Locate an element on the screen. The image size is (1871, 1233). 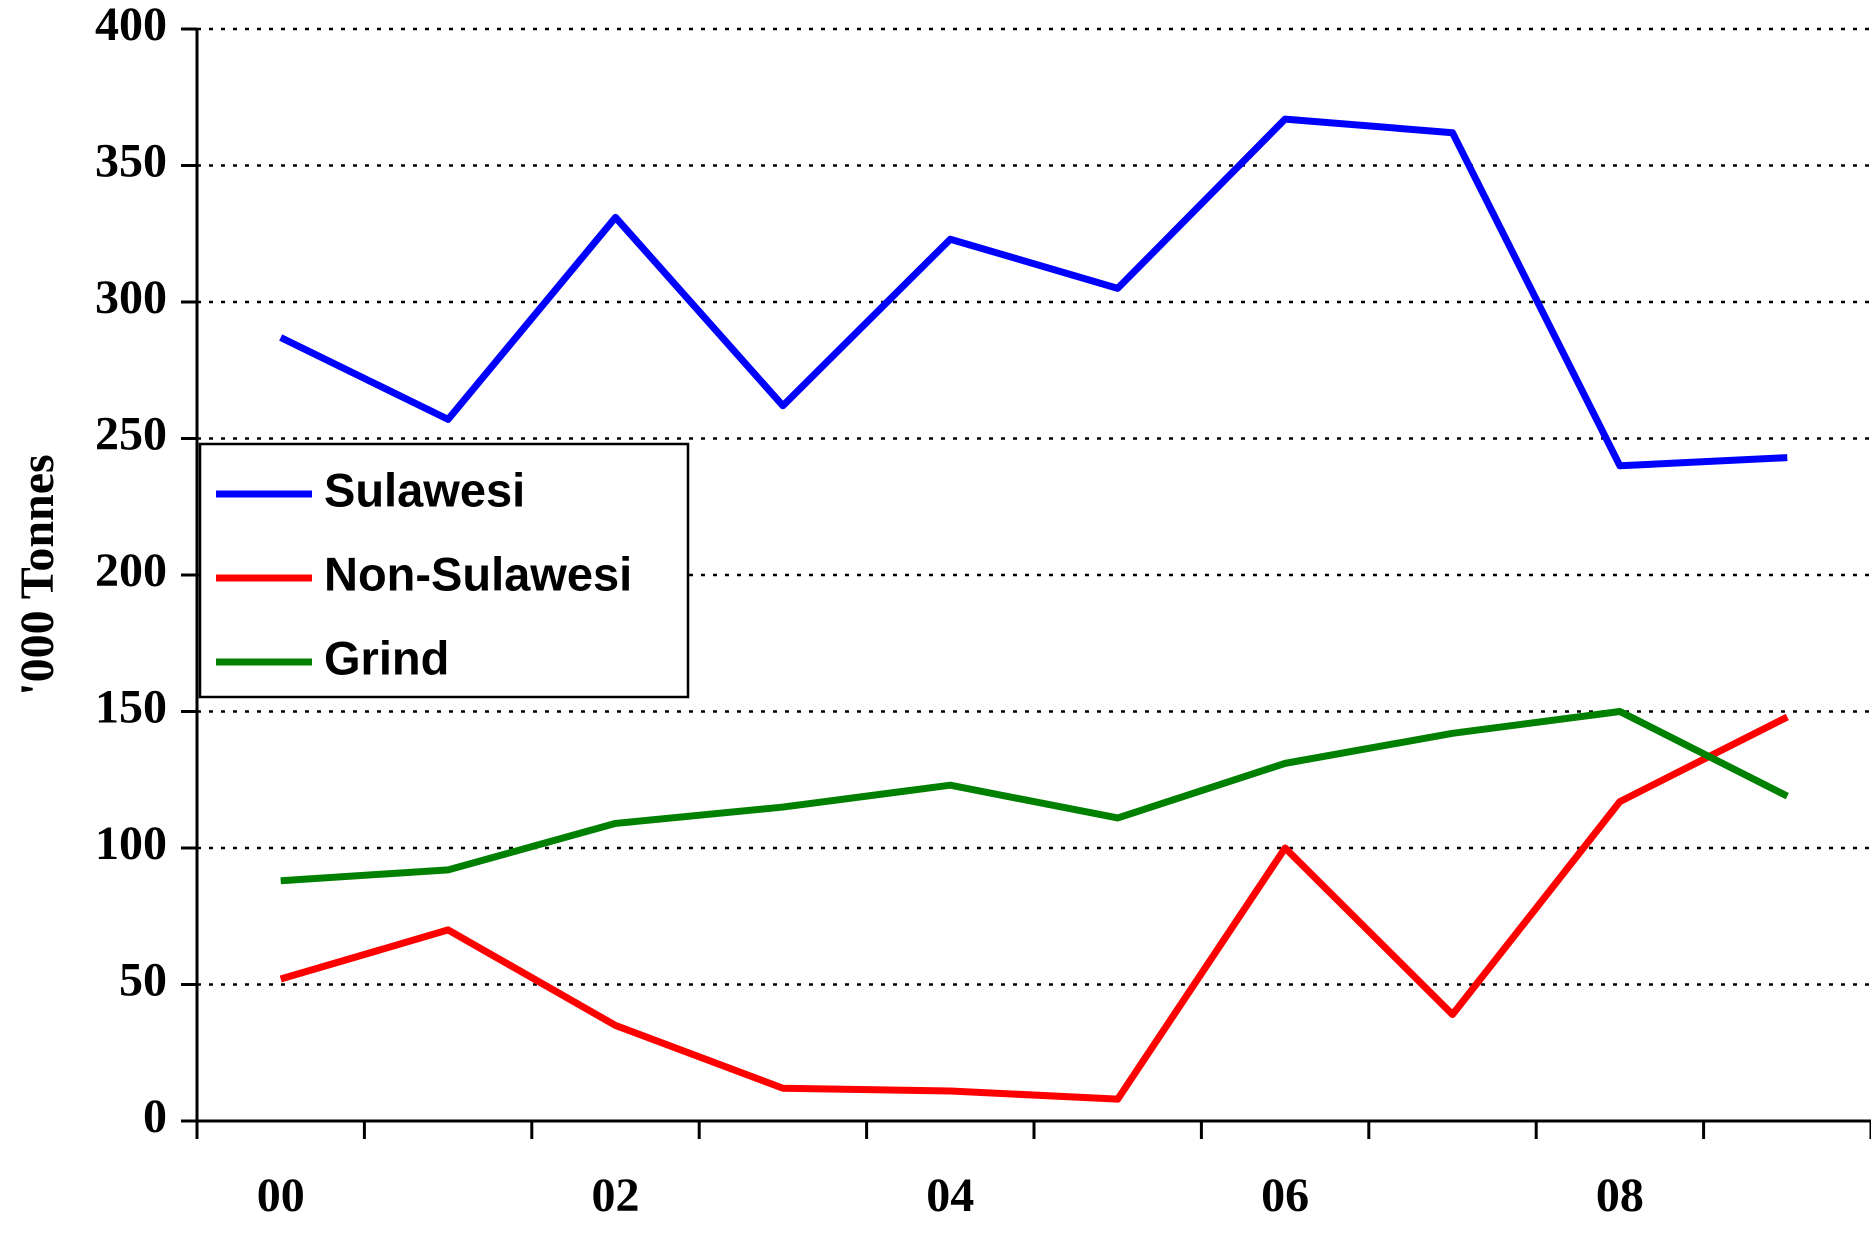
legend-box is located at coordinates (444, 570).